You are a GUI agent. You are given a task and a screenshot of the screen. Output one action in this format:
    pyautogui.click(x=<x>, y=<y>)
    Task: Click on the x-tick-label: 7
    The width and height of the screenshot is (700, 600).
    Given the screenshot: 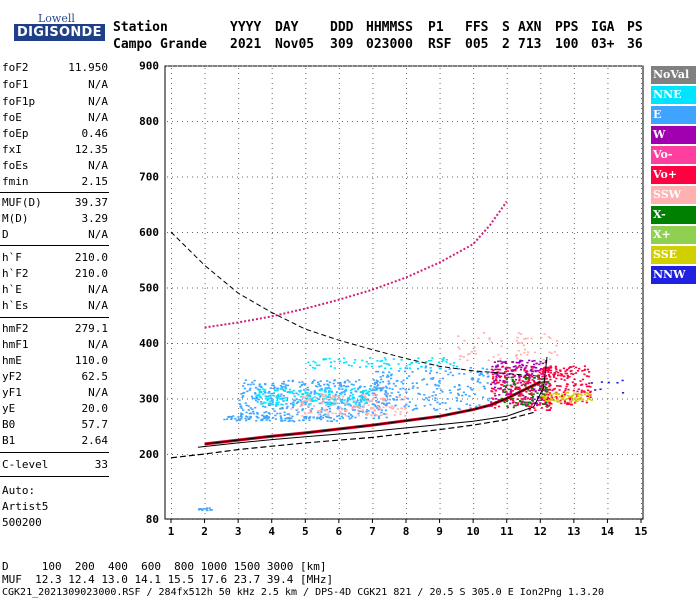 What is the action you would take?
    pyautogui.click(x=372, y=531)
    